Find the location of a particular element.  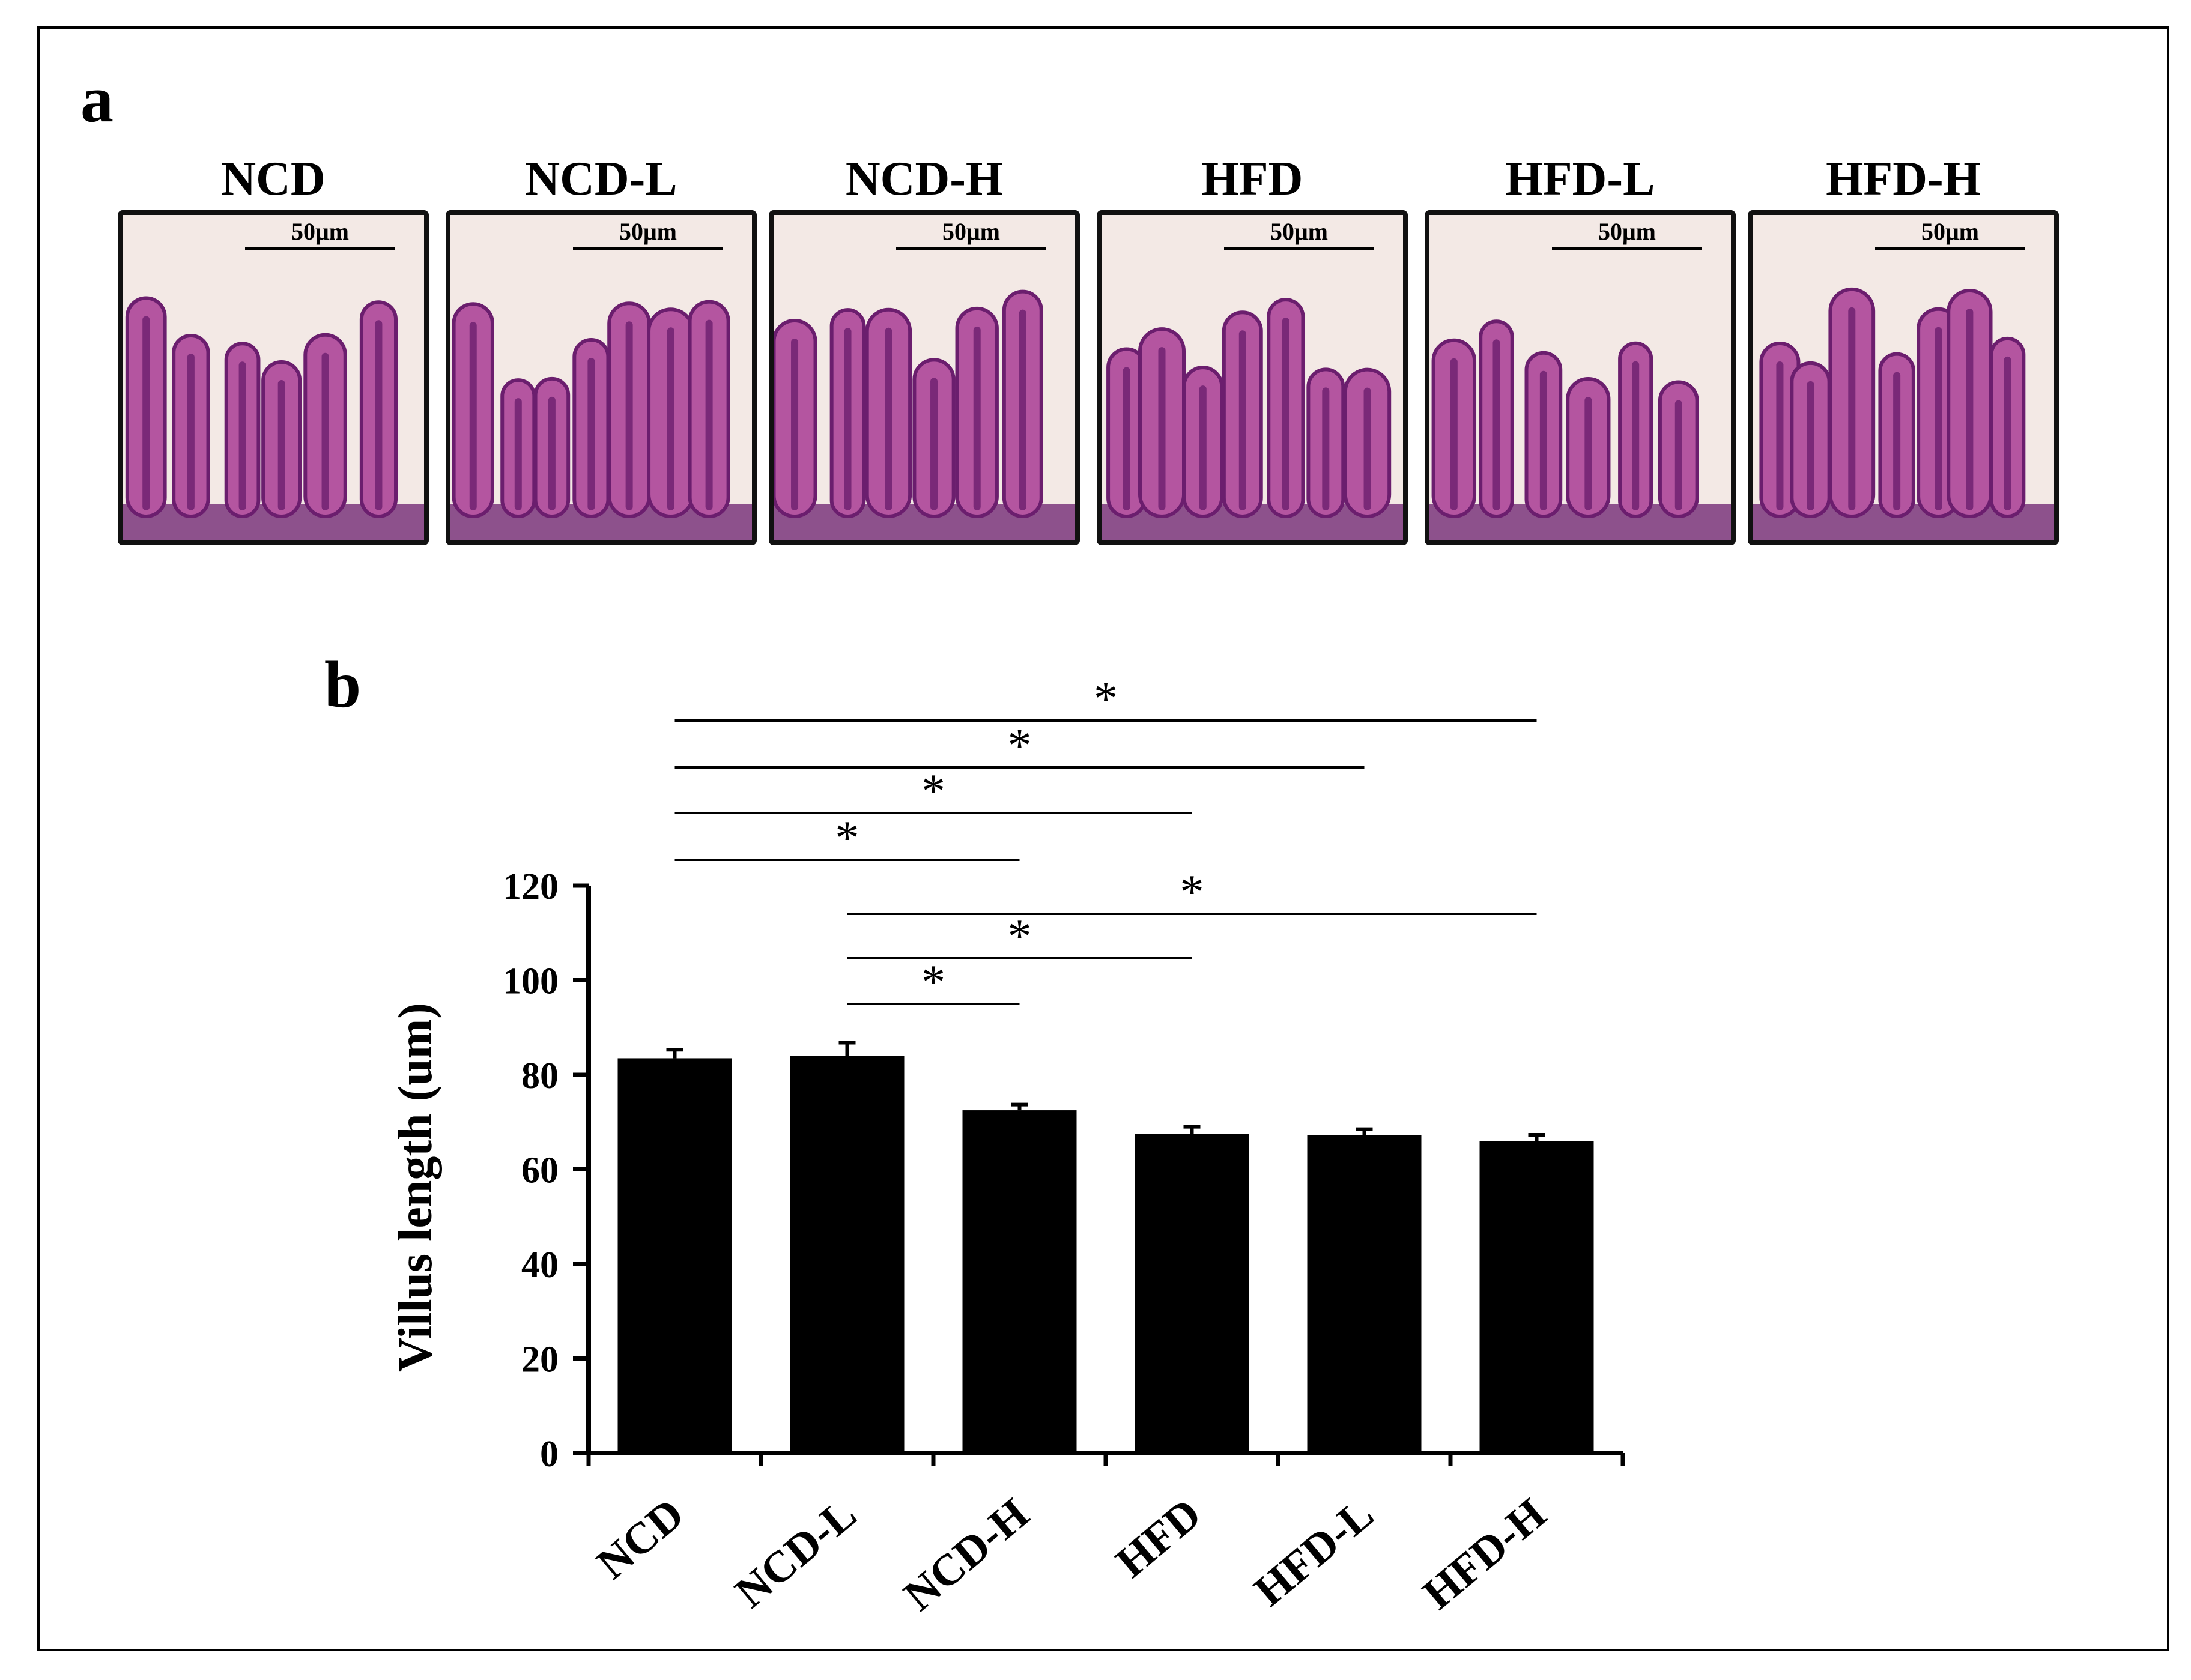

y-tick-label: 0 is located at coordinates (549, 1454).